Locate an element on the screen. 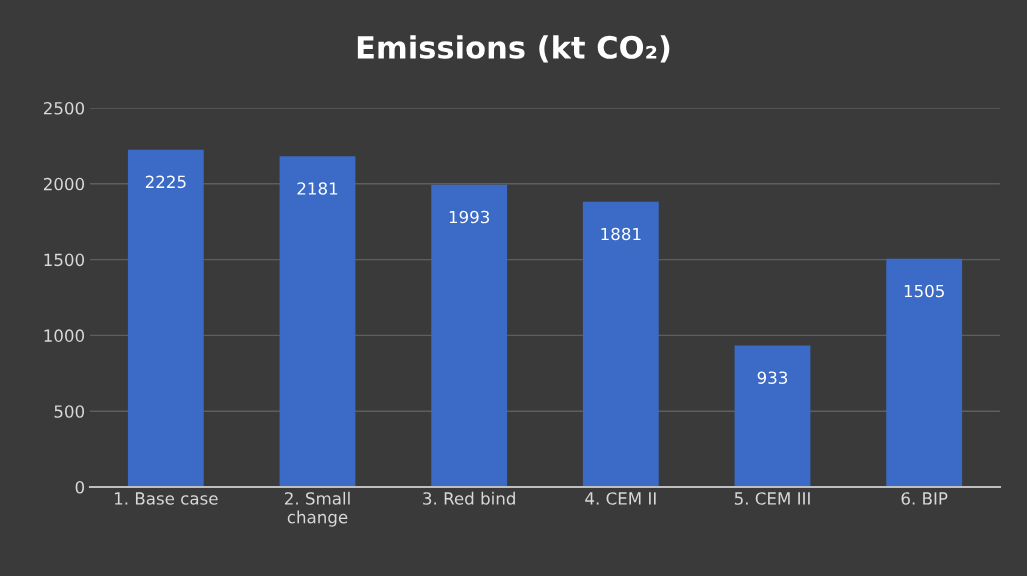  x-tick-label: 6. BIP is located at coordinates (924, 498).